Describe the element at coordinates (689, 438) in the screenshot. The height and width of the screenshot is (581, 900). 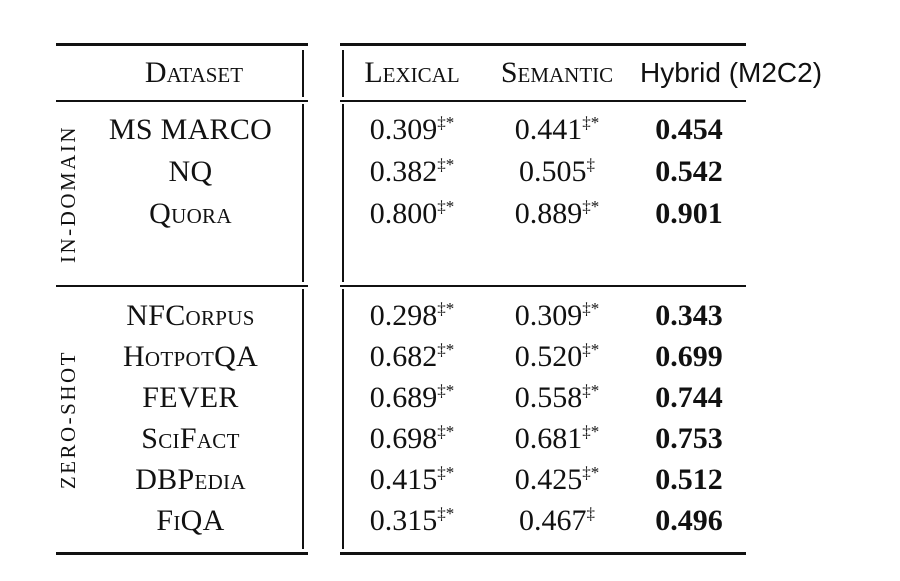
I see `hybrid-value: 0.753` at that location.